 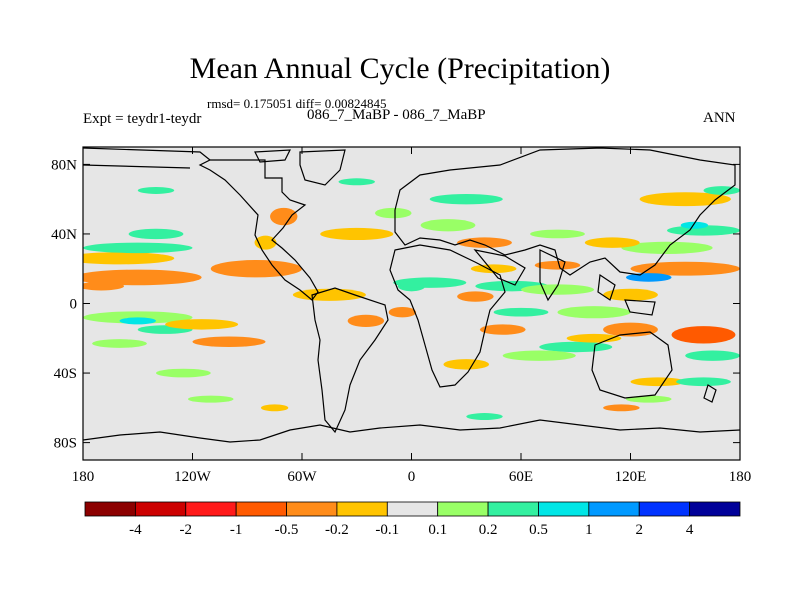 What do you see at coordinates (488, 530) in the screenshot?
I see `colorbar-label: 0.2` at bounding box center [488, 530].